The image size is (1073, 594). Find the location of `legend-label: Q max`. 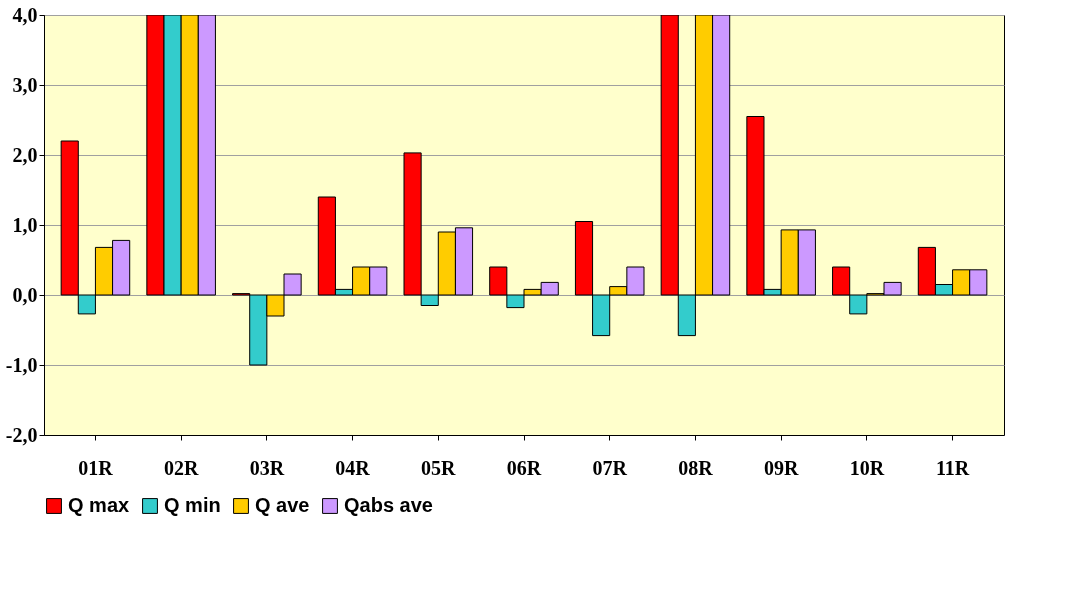

legend-label: Q max is located at coordinates (99, 505).